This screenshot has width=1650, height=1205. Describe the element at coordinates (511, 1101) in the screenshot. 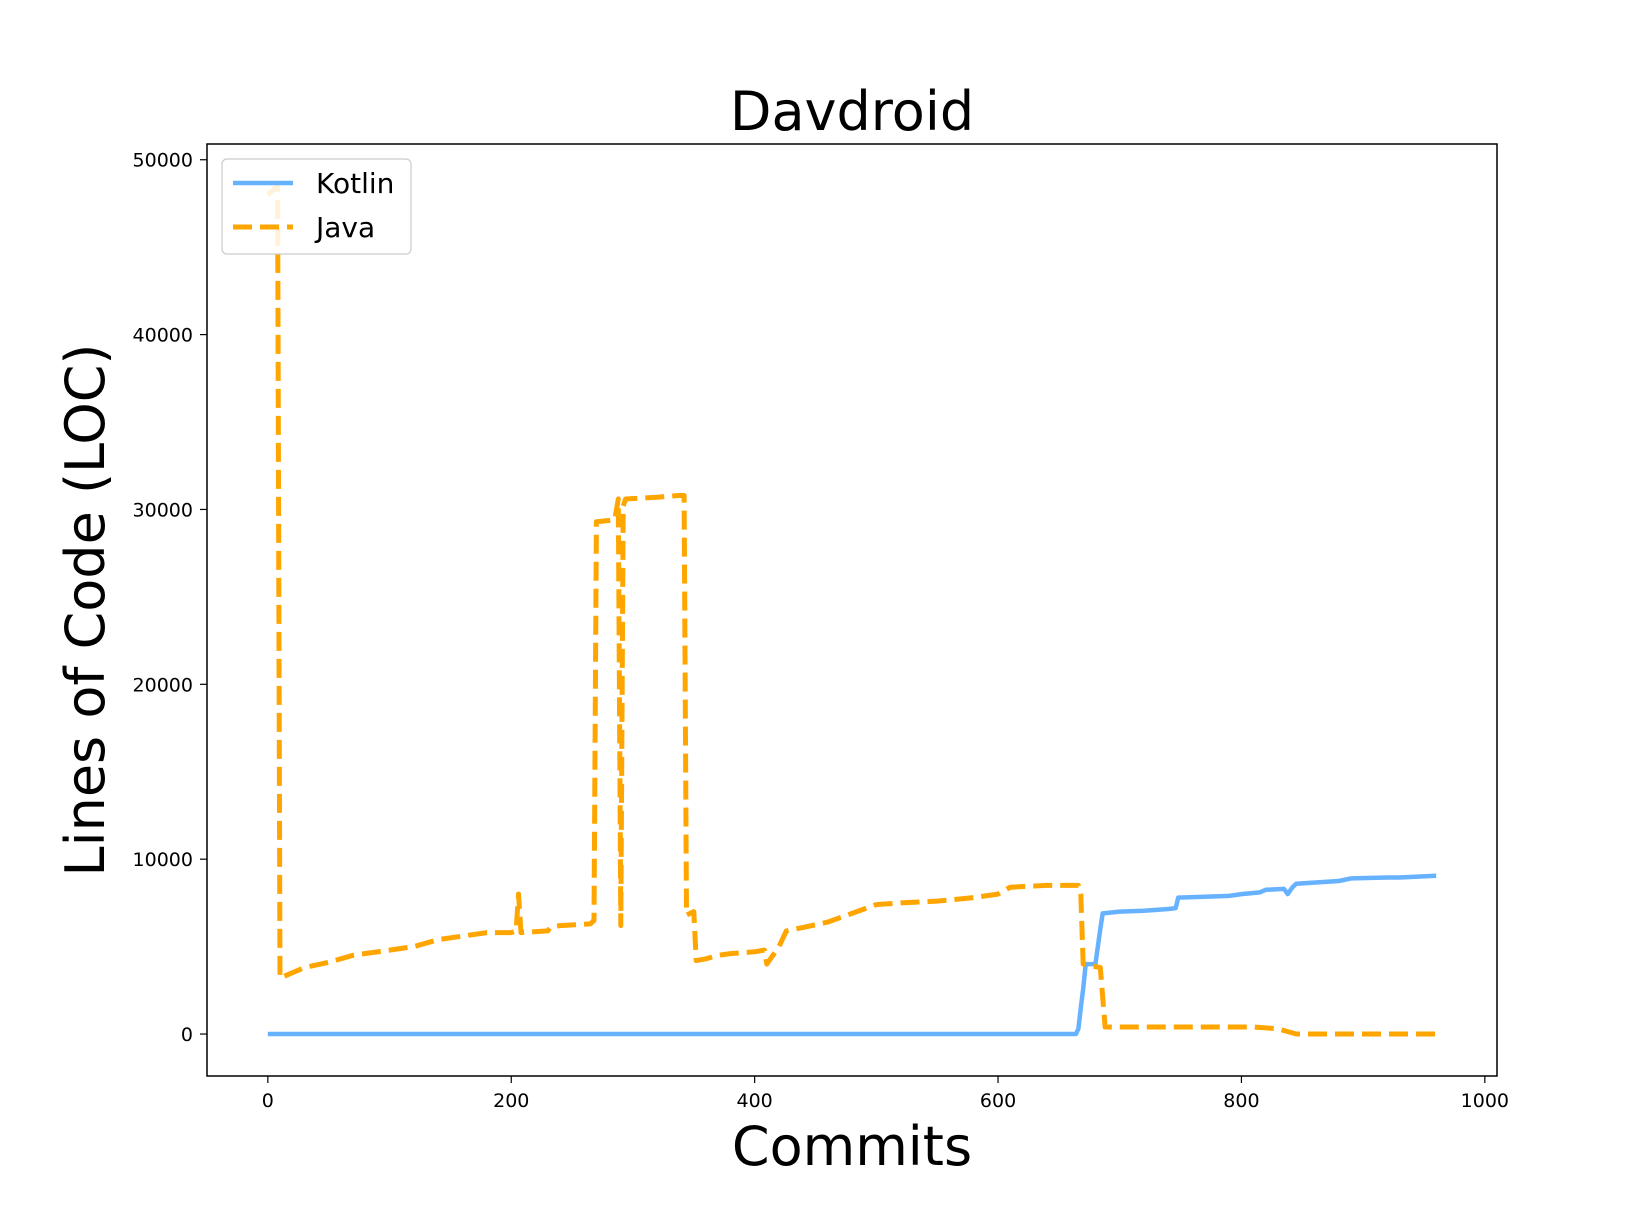

I see `x-tick-label: 200` at that location.